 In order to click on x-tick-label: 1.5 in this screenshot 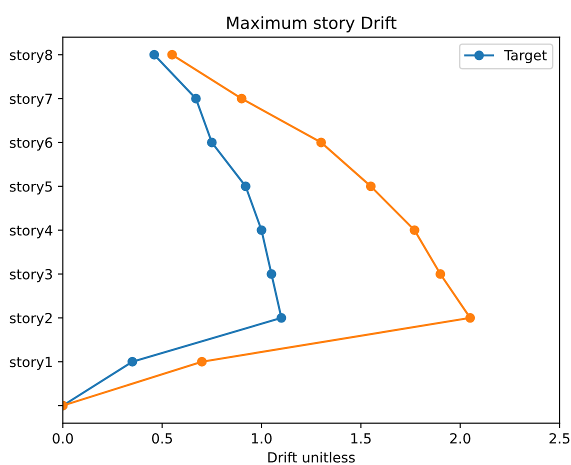, I will do `click(361, 438)`.